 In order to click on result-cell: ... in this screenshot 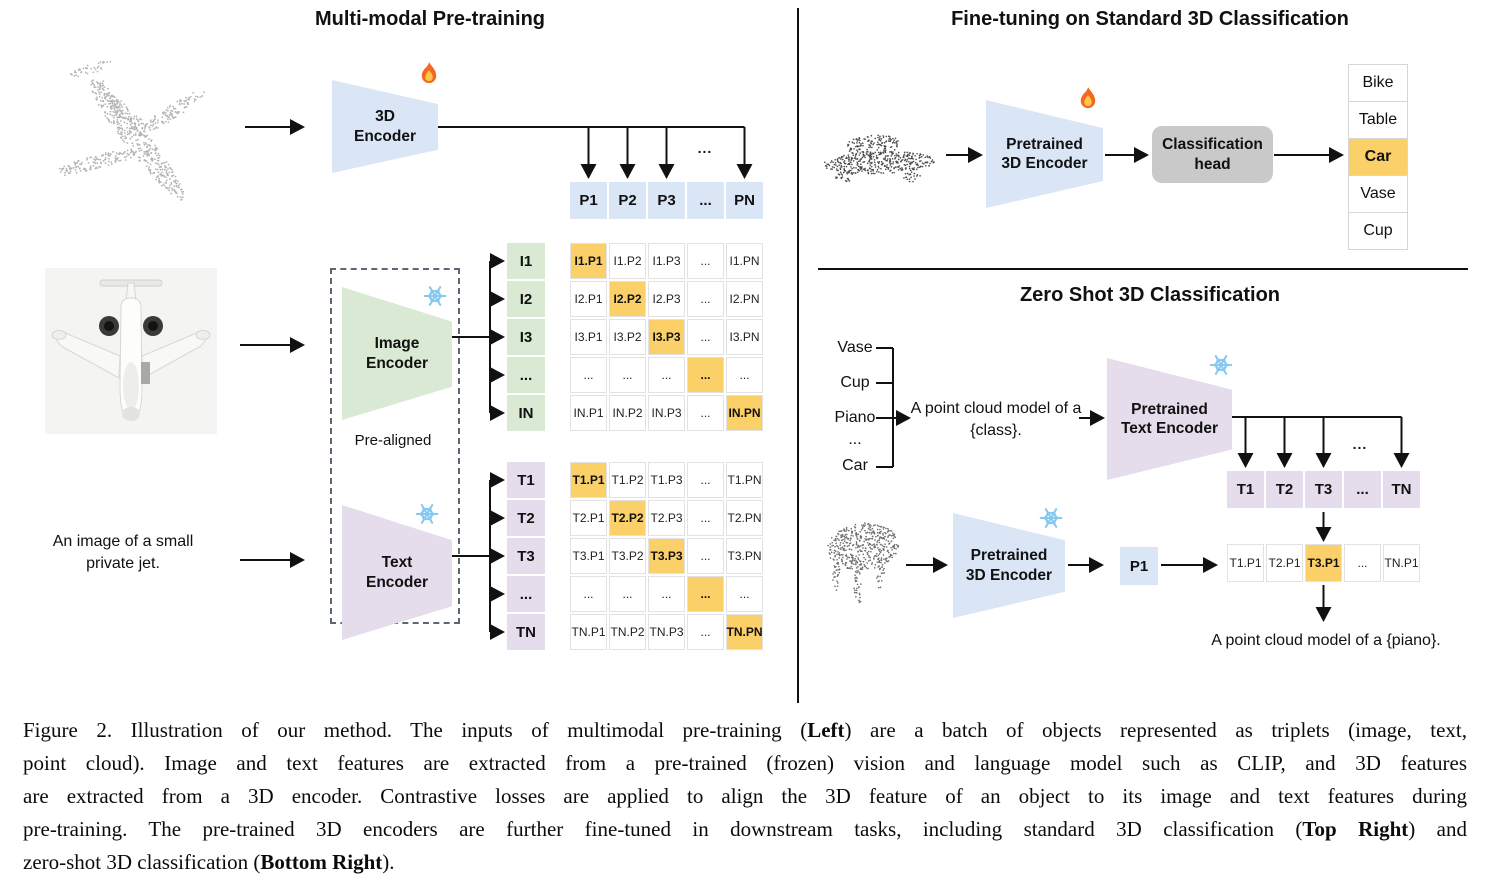, I will do `click(1362, 563)`.